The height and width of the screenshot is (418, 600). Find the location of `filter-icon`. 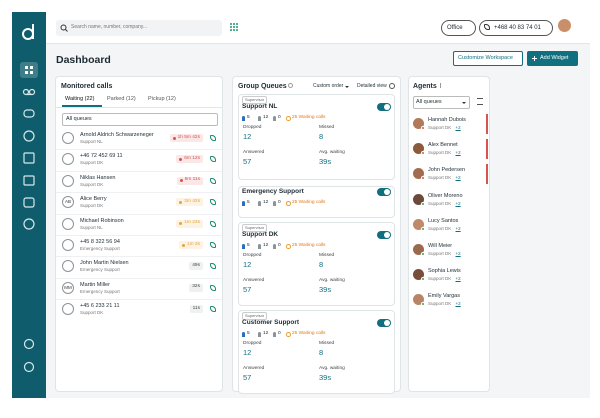

filter-icon is located at coordinates (480, 101).